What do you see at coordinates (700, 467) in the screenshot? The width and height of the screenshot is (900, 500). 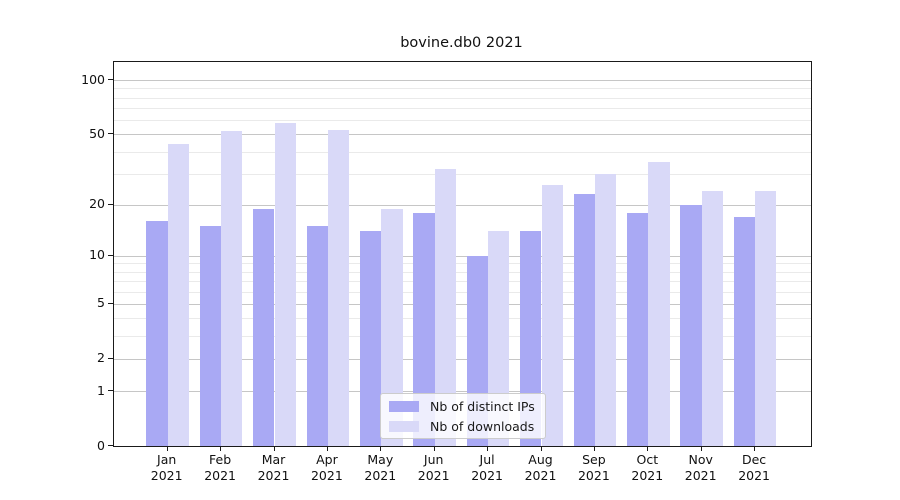 I see `x-tick-label-nov: Nov 2021` at bounding box center [700, 467].